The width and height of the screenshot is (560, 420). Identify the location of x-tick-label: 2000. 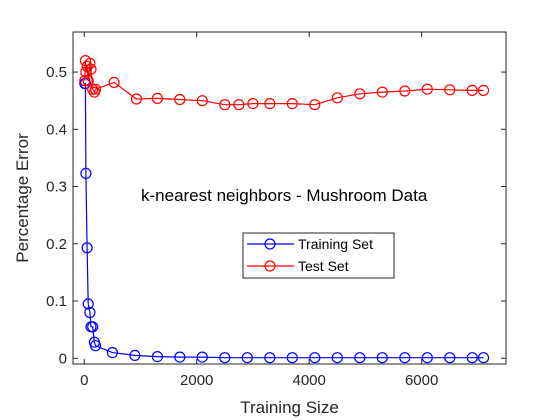
(196, 380).